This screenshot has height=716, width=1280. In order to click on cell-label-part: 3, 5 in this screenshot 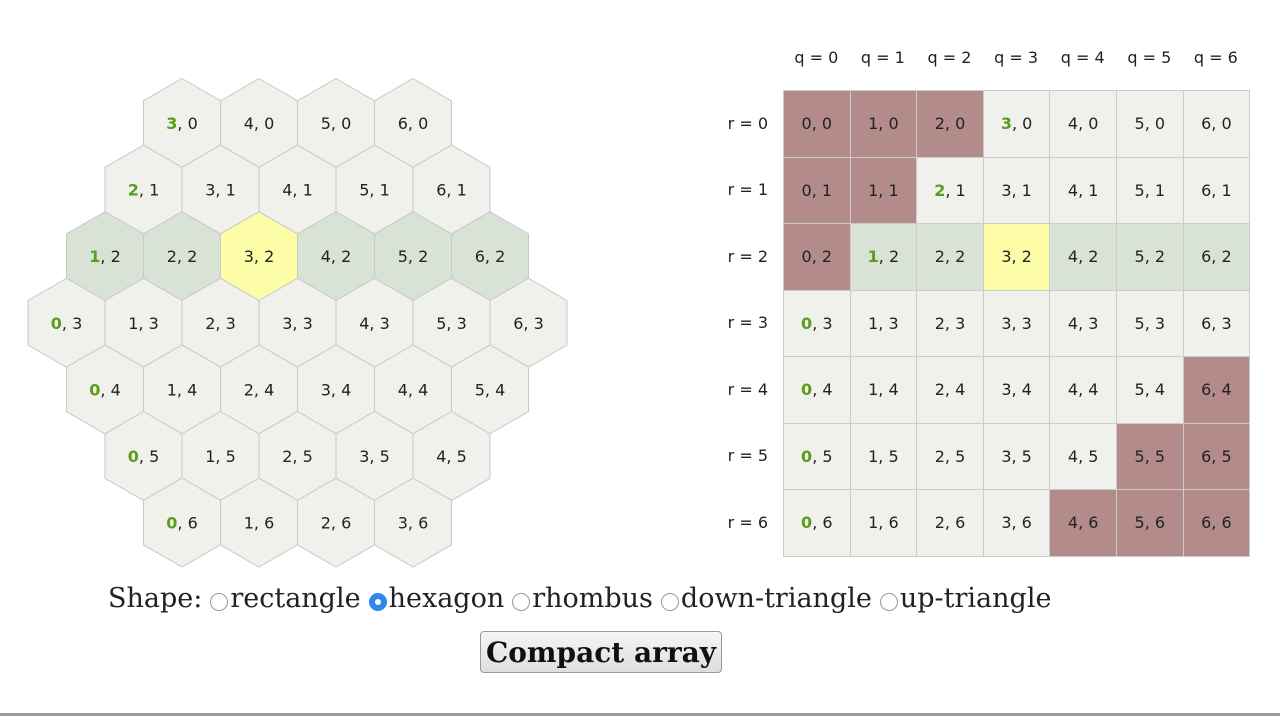, I will do `click(1016, 456)`.